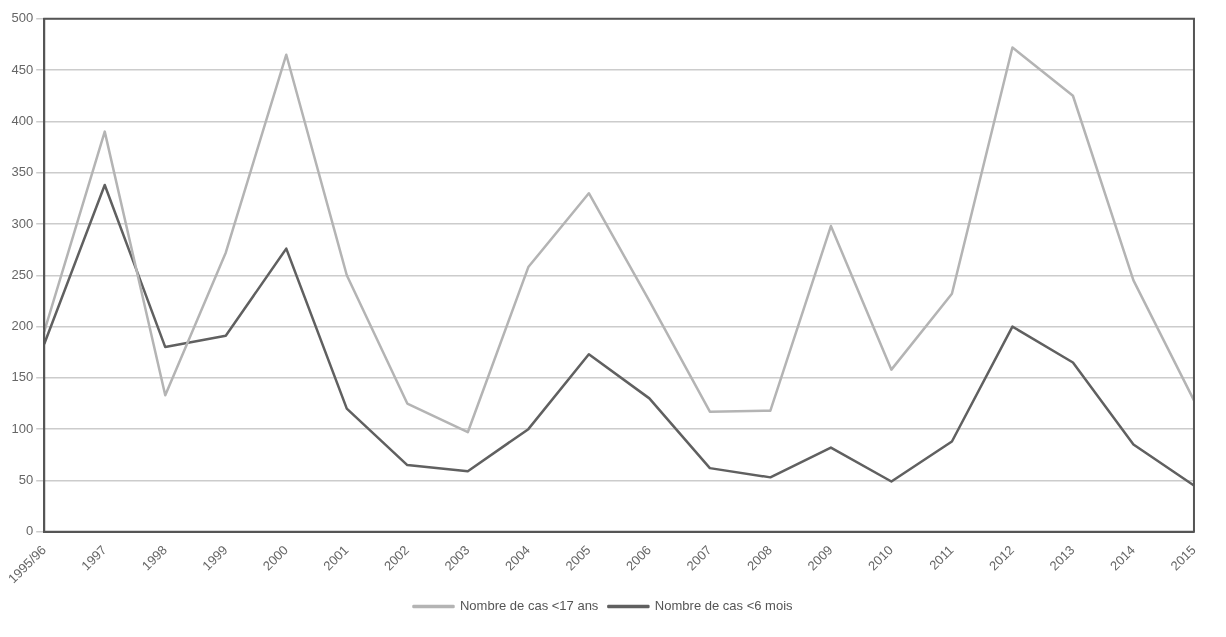 This screenshot has width=1226, height=637. Describe the element at coordinates (22, 172) in the screenshot. I see `y-tick-label: 350` at that location.